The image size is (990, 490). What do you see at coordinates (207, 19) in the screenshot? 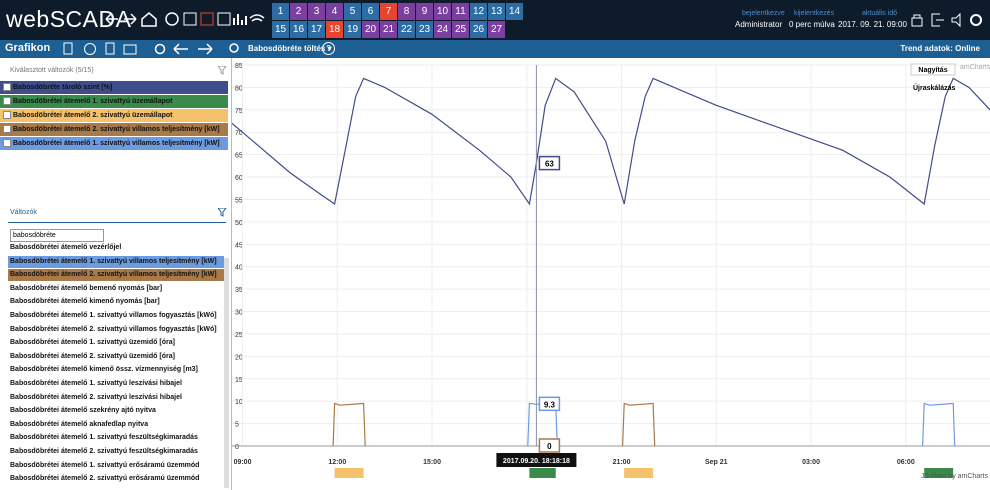
I see `alarm-icon` at bounding box center [207, 19].